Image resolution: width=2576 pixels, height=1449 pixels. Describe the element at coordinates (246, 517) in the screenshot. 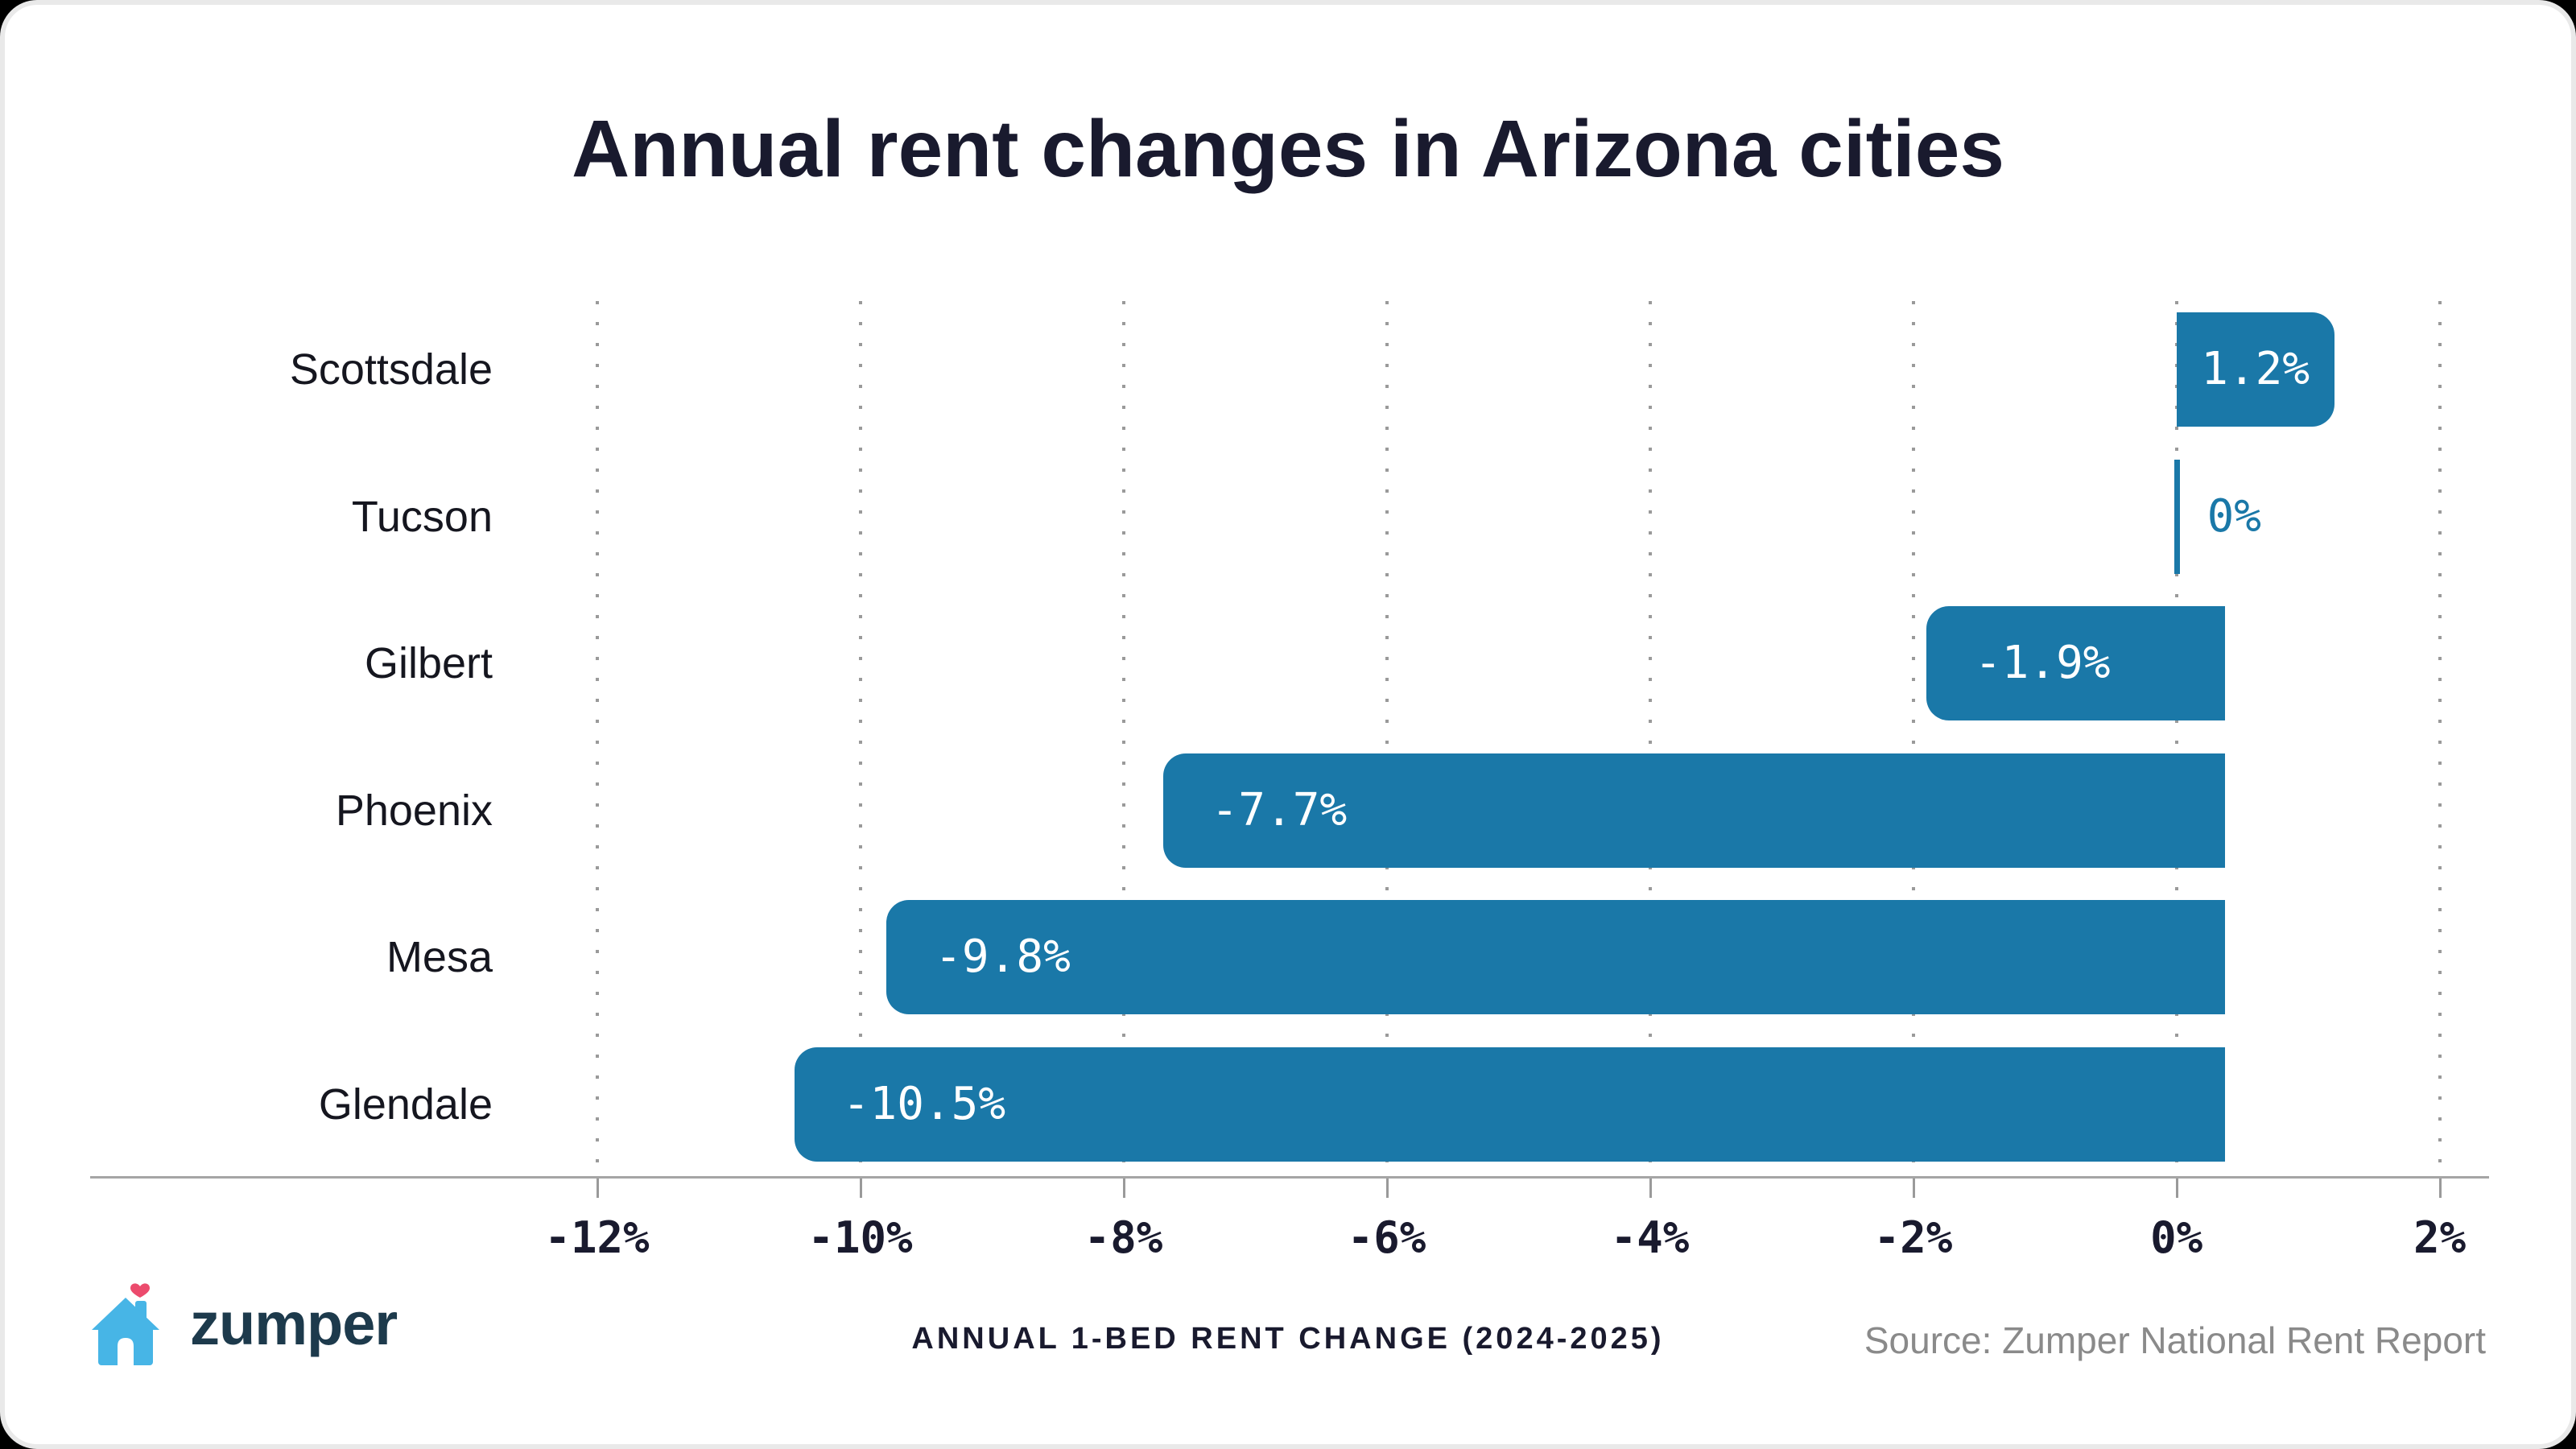

I see `category-row: Tucson` at that location.